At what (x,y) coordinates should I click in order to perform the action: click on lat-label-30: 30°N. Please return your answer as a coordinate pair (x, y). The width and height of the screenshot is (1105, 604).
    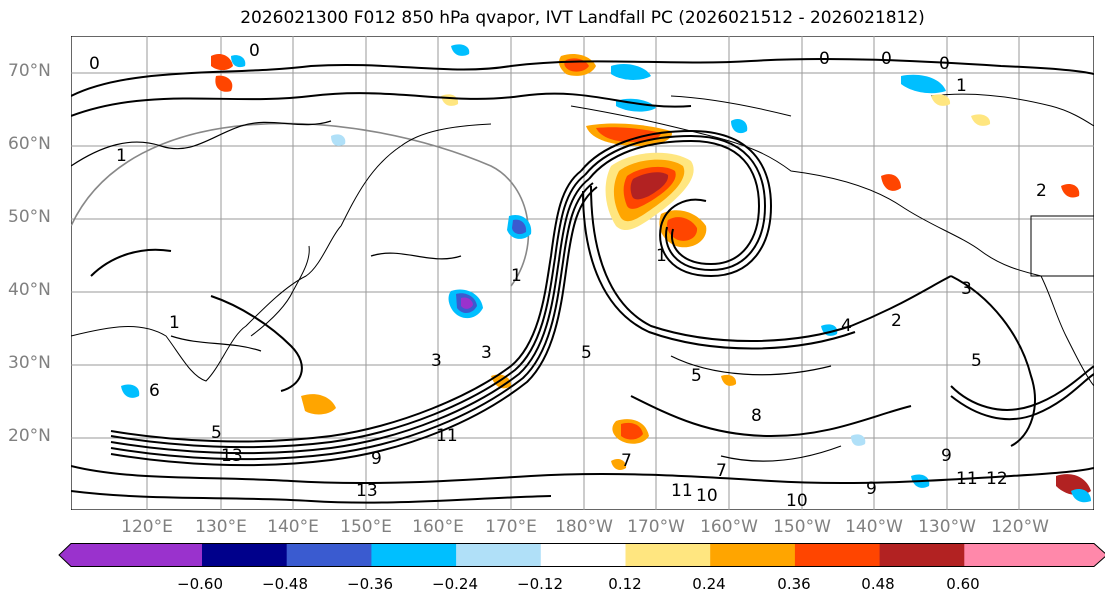
    Looking at the image, I should click on (29, 363).